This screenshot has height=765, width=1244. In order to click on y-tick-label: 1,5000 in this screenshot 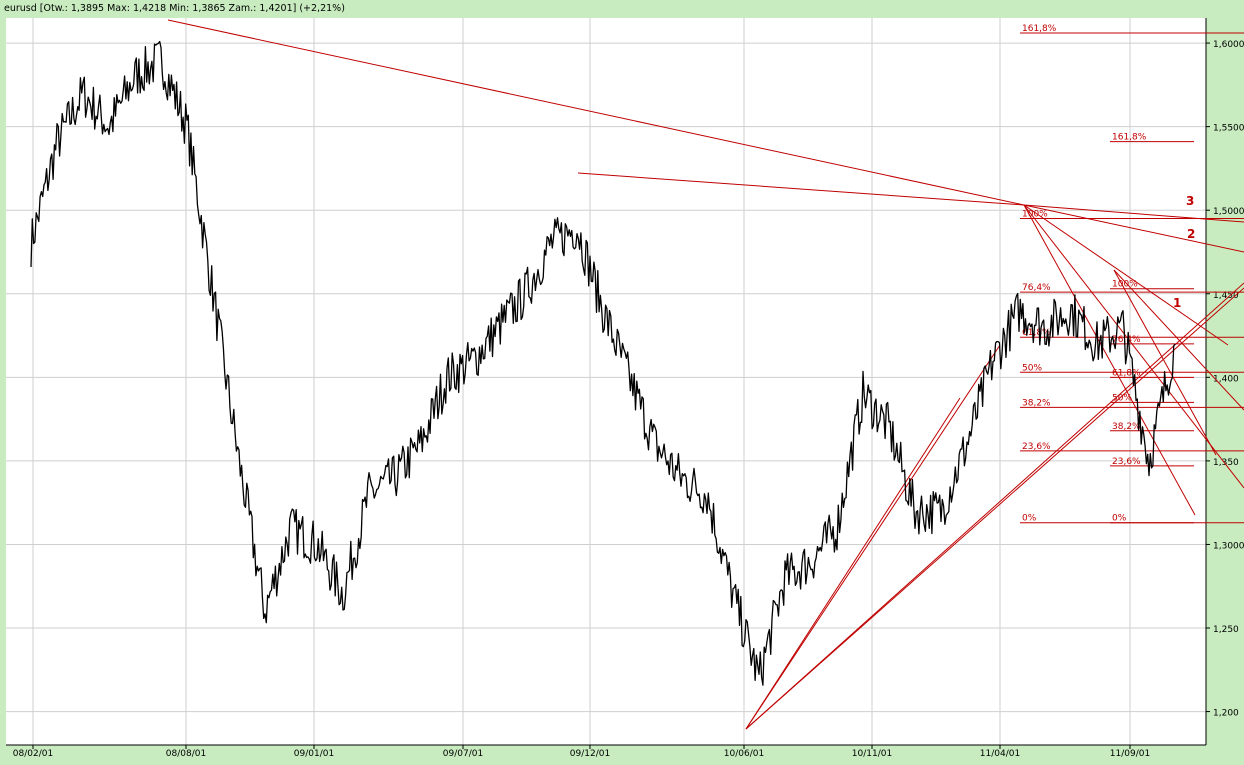, I will do `click(1228, 212)`.